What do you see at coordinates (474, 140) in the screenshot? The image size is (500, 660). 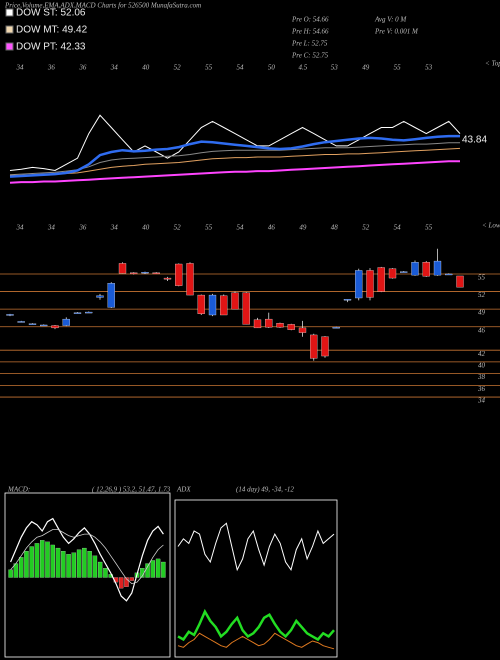 I see `last-label: 43.84` at bounding box center [474, 140].